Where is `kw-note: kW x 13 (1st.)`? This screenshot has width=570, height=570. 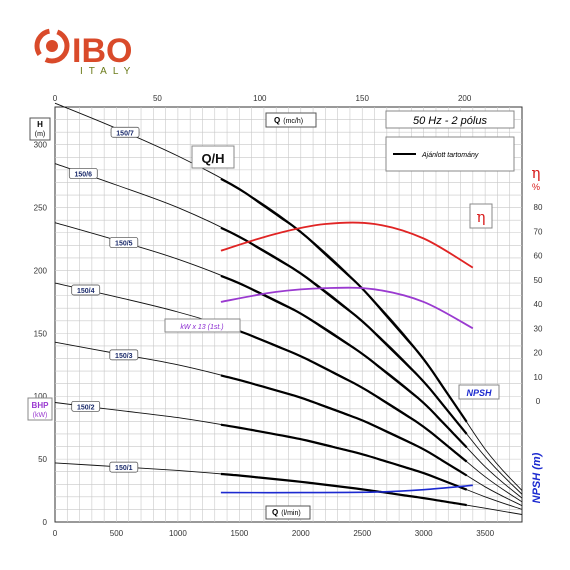
kw-note: kW x 13 (1st.) is located at coordinates (201, 327).